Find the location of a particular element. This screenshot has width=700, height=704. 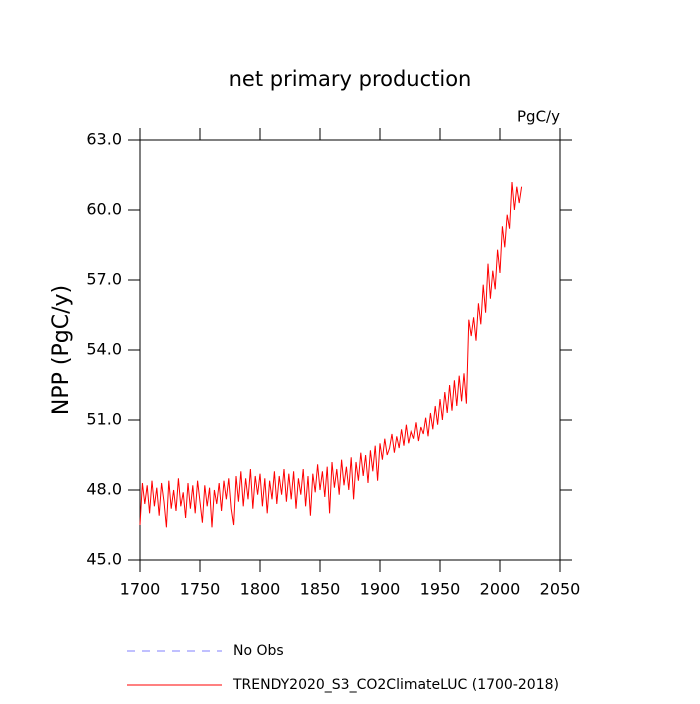

x-tick-label: 2000 is located at coordinates (500, 589).